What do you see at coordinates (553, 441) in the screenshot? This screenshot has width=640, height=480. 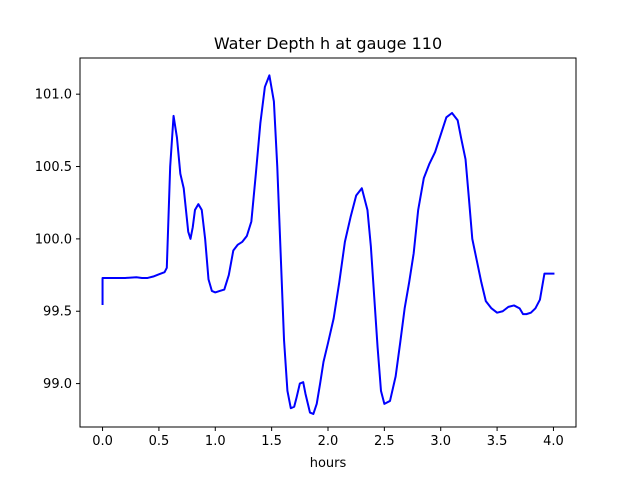 I see `x-tick-label: 4.0` at bounding box center [553, 441].